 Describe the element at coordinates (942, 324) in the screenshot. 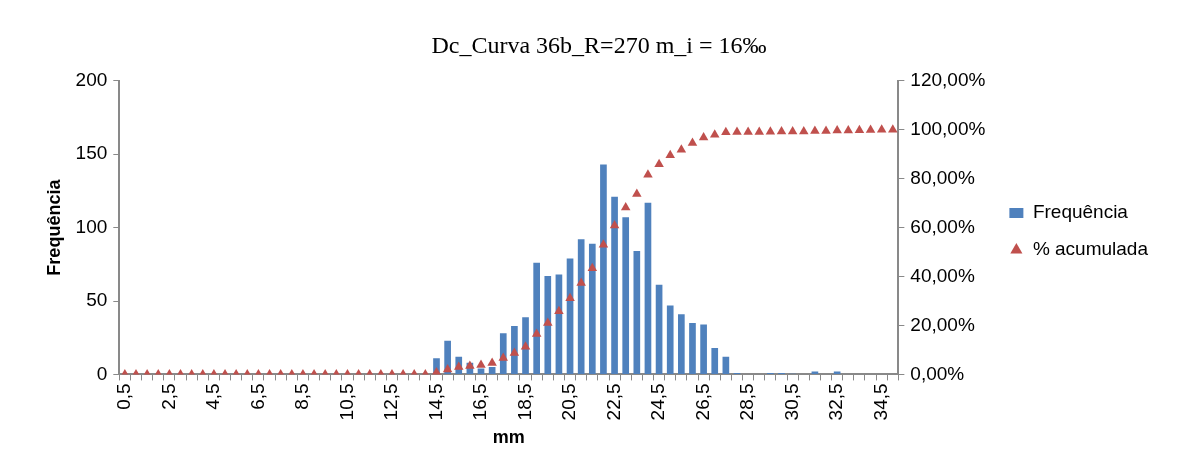

I see `y2-tick-label: 20,00%` at that location.